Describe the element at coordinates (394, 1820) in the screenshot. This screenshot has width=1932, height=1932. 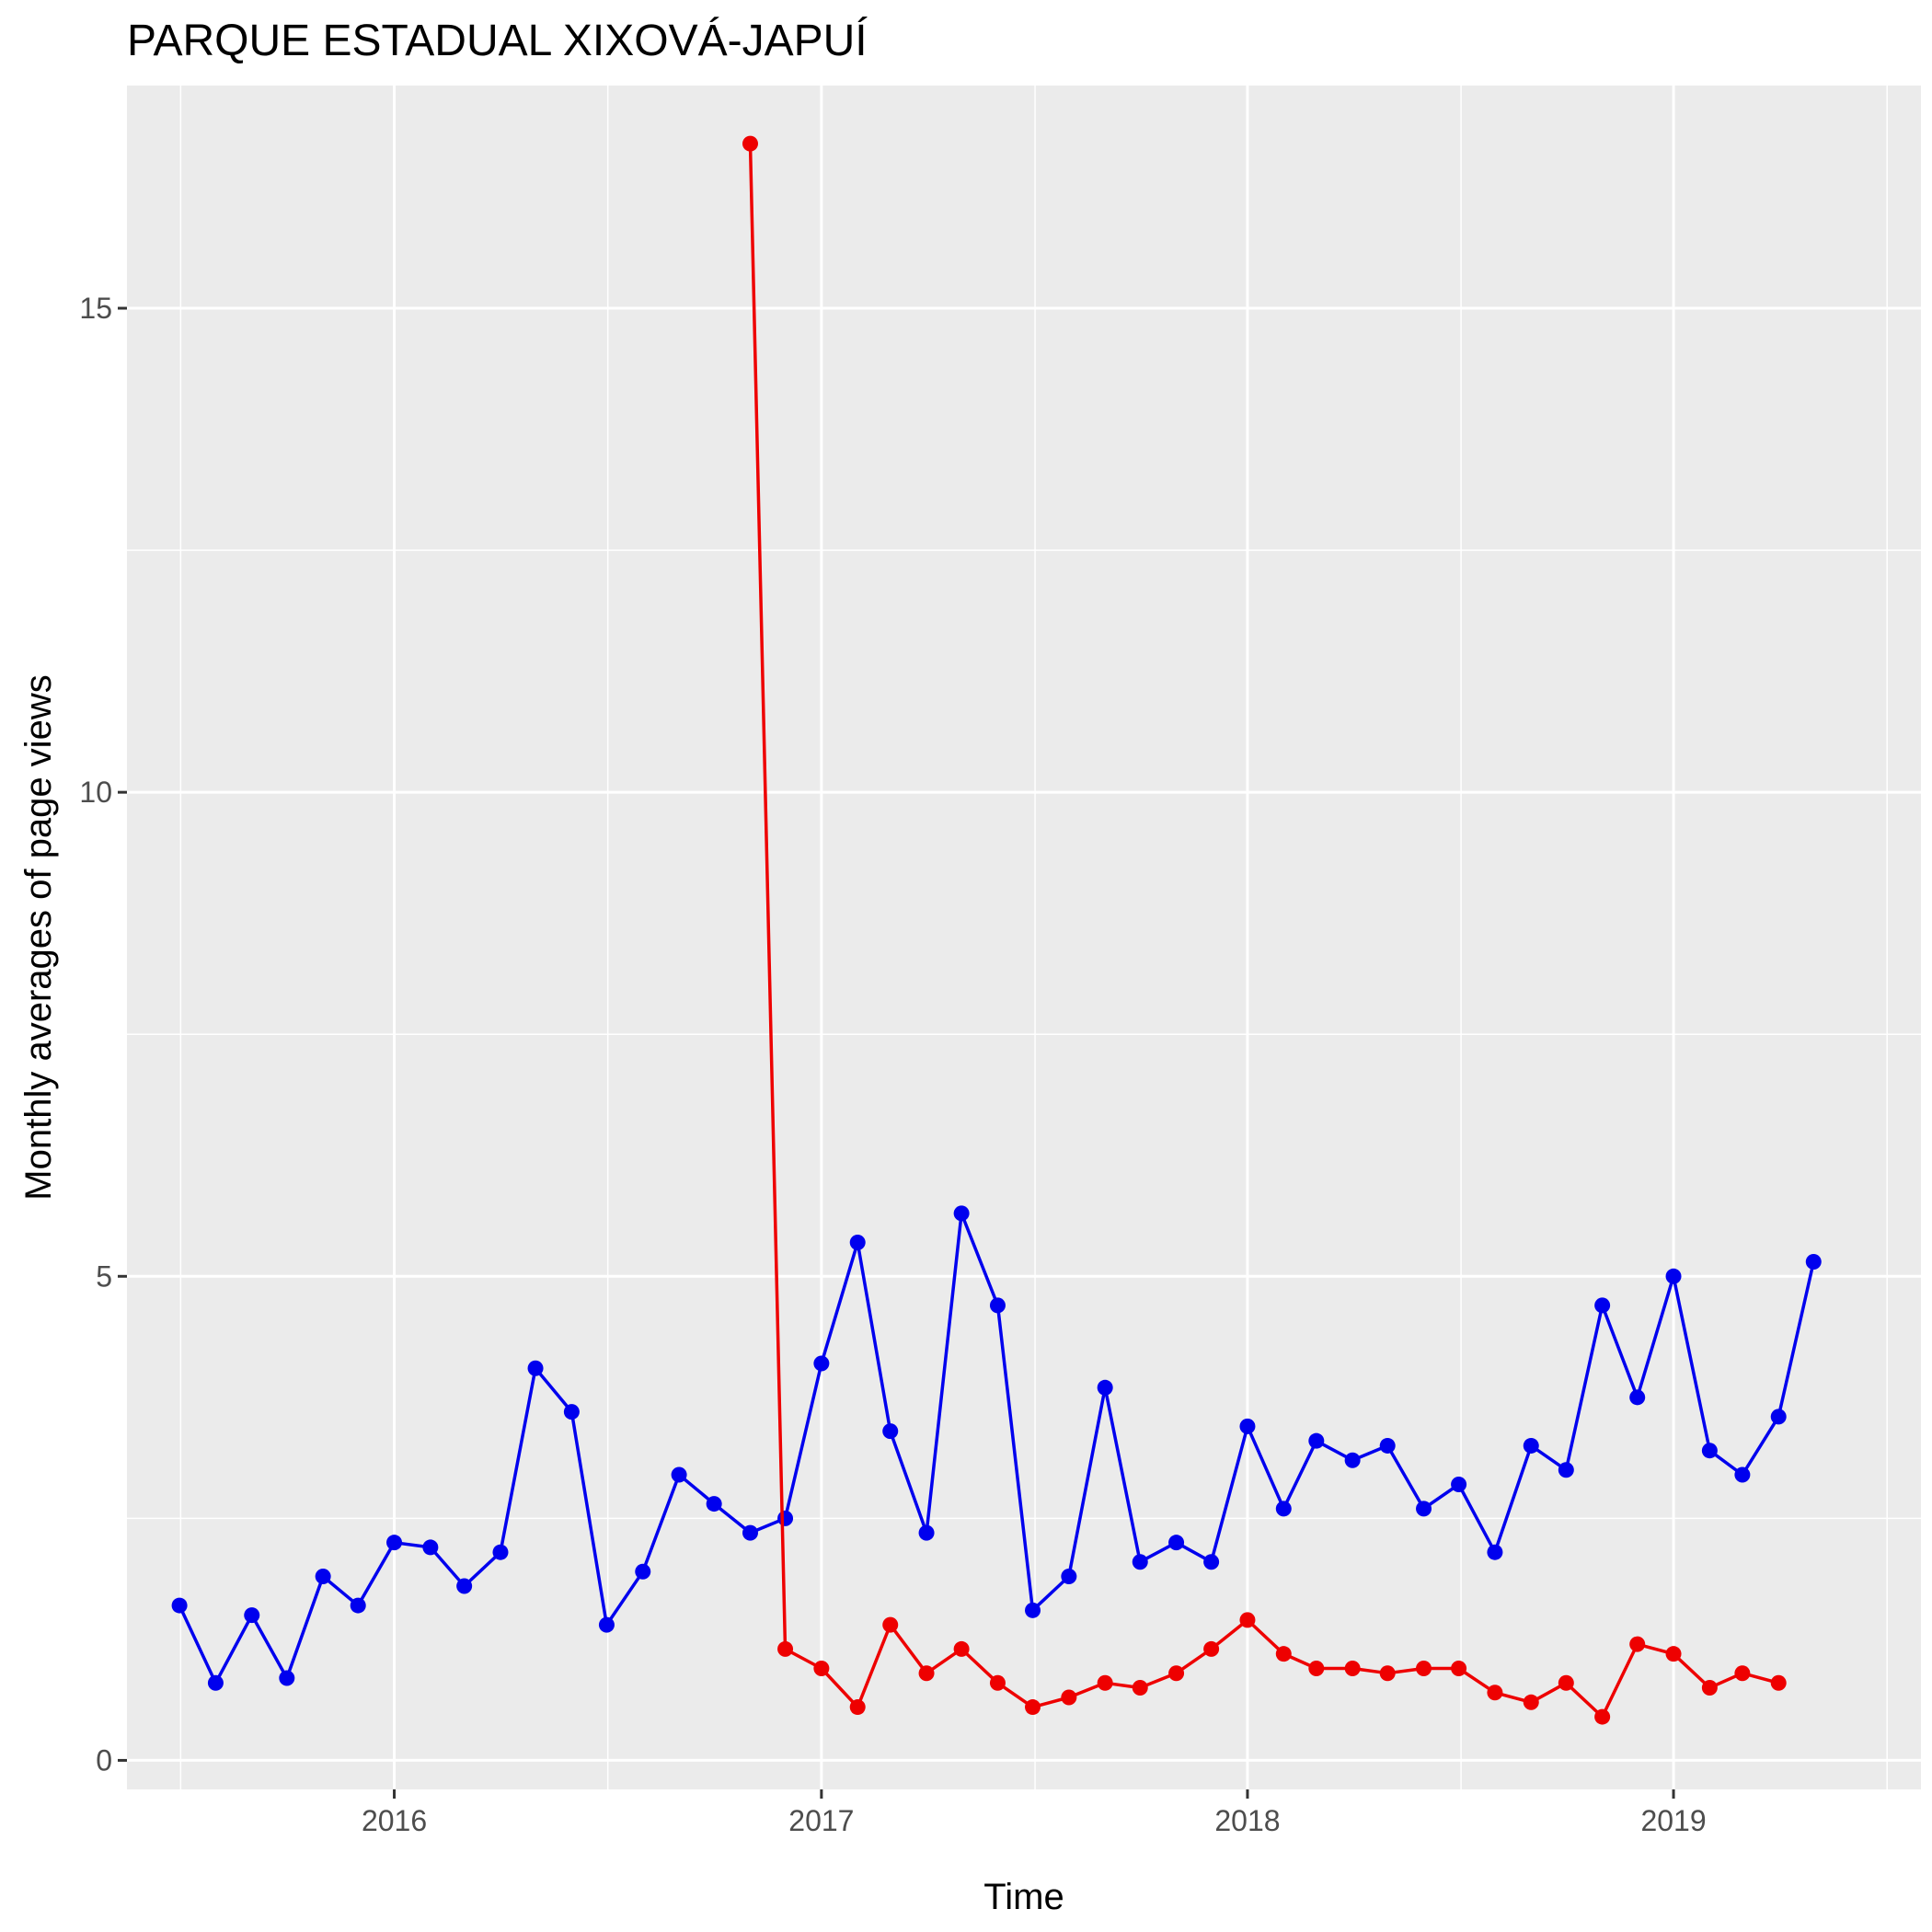
I see `x-tick-label: 2016` at that location.